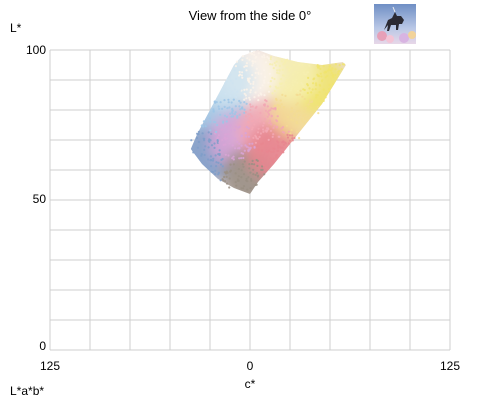  I want to click on unicorn-icon, so click(395, 24).